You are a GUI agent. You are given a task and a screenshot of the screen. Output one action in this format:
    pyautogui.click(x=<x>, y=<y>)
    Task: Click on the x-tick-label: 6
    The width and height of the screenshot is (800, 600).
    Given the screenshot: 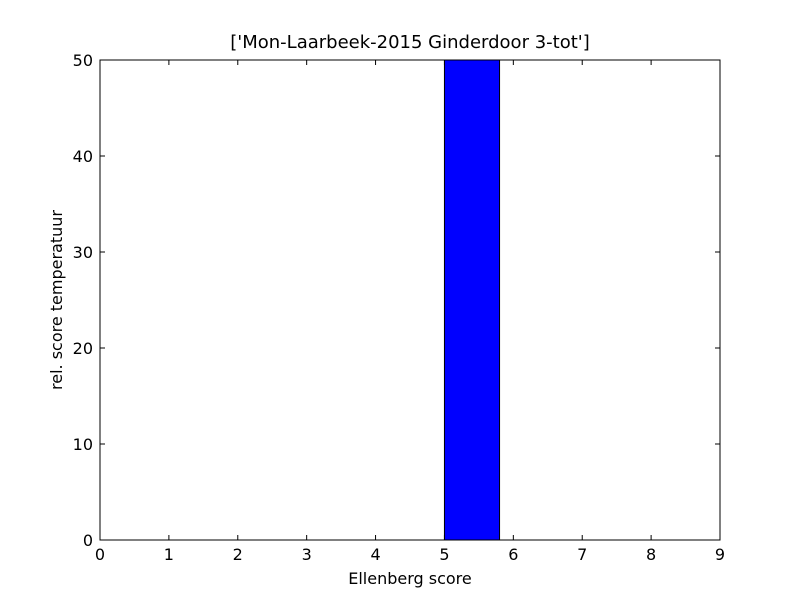 What is the action you would take?
    pyautogui.click(x=513, y=554)
    